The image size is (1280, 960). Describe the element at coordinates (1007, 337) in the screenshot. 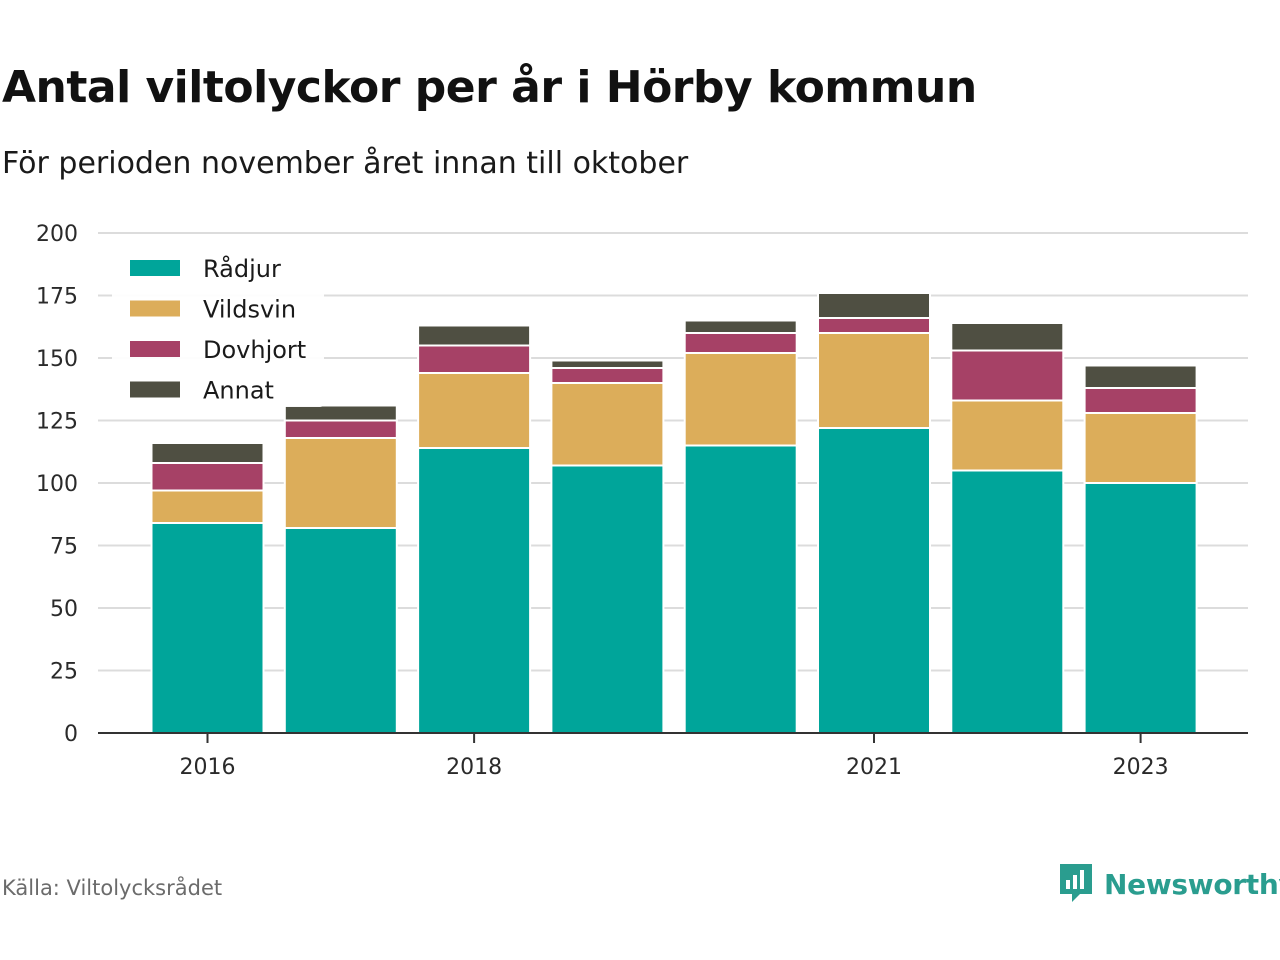

I see `bar-segment-annat-2022` at that location.